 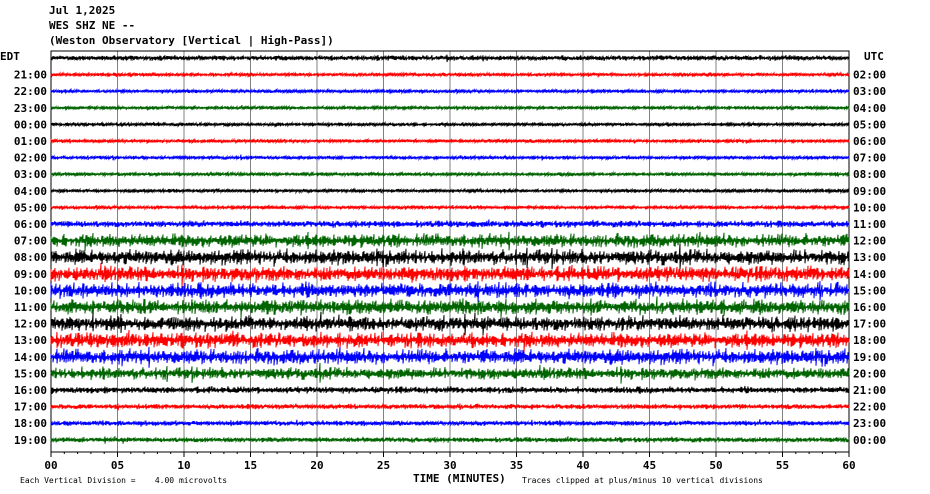 What do you see at coordinates (869, 174) in the screenshot?
I see `row-label-right: 08:00` at bounding box center [869, 174].